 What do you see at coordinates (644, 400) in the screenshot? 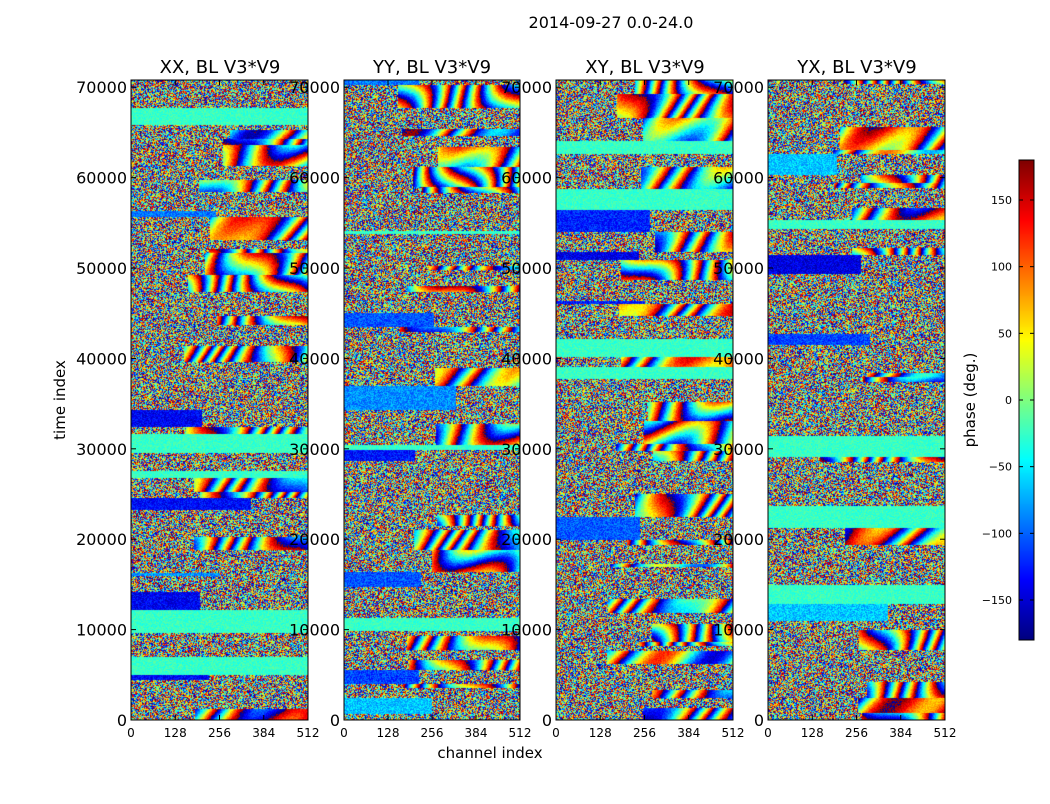
I see `panel-xy-heatmap` at bounding box center [644, 400].